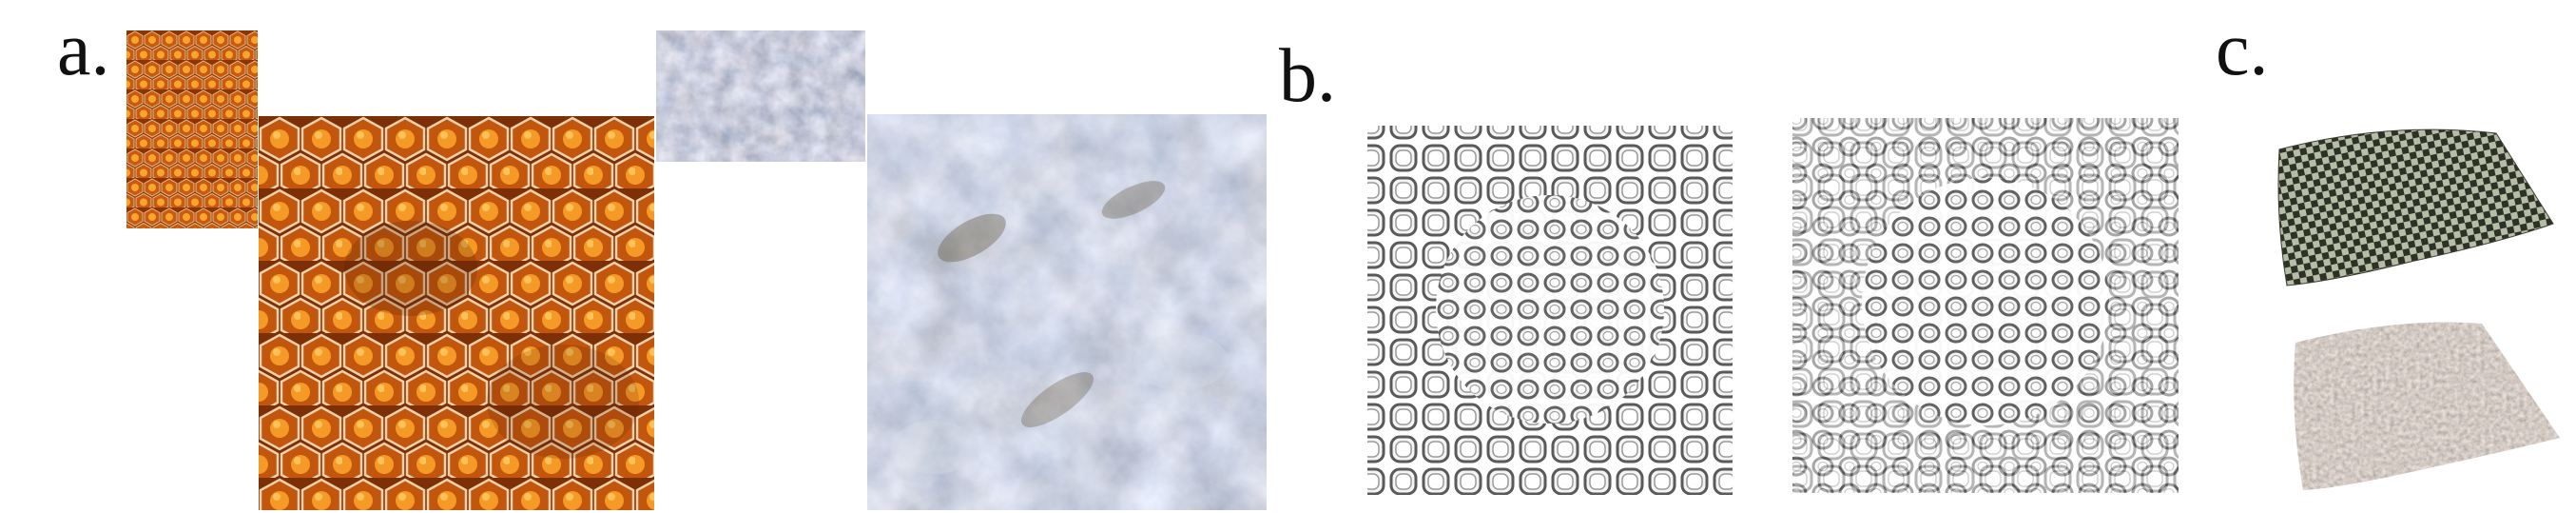  What do you see at coordinates (83, 50) in the screenshot?
I see `panel-label-a: a.` at bounding box center [83, 50].